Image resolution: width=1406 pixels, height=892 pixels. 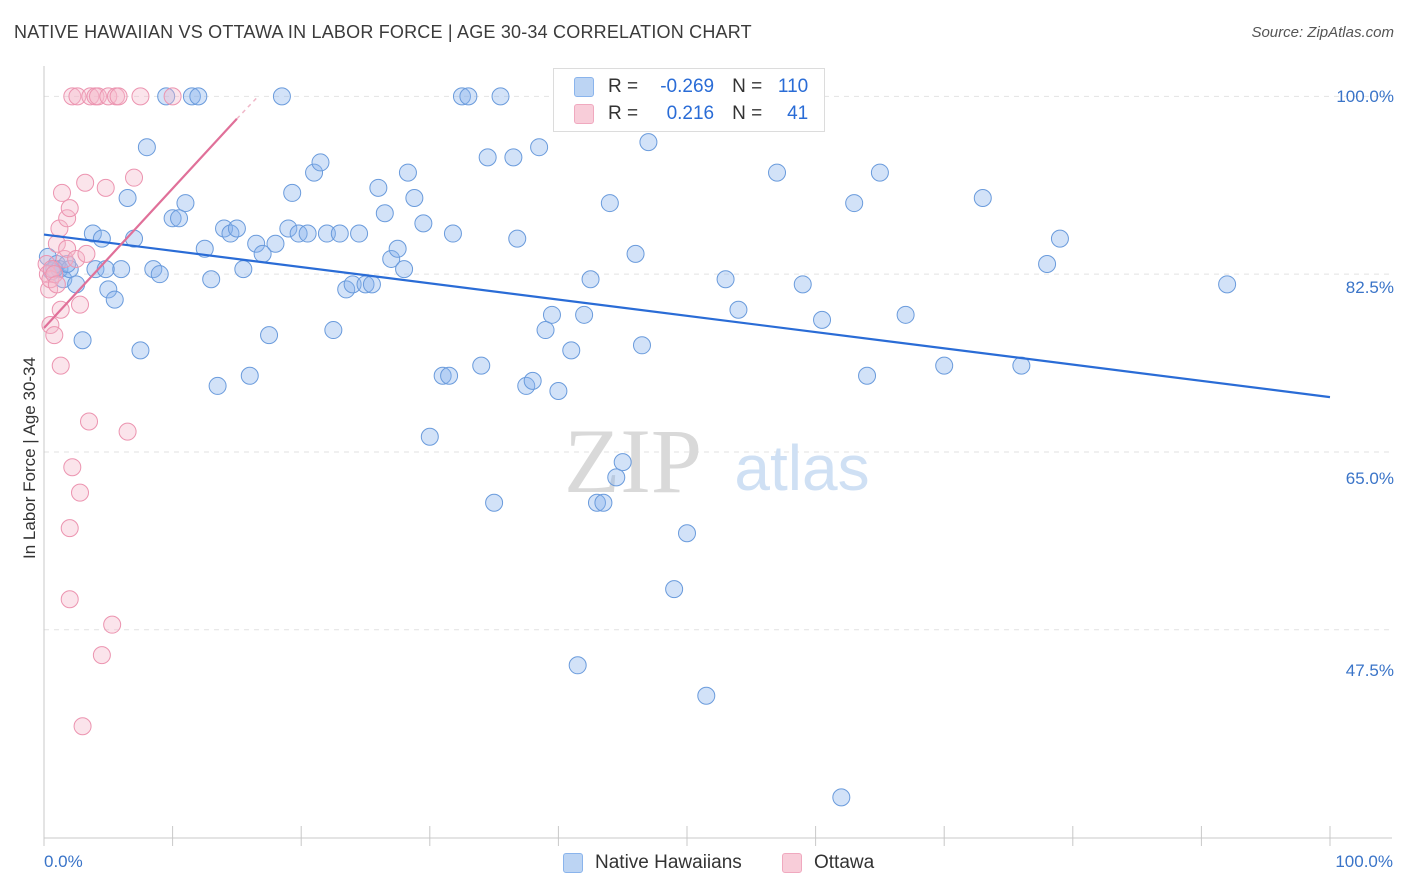 What do you see at coordinates (798, 113) in the screenshot?
I see `n-value: 41` at bounding box center [798, 113].